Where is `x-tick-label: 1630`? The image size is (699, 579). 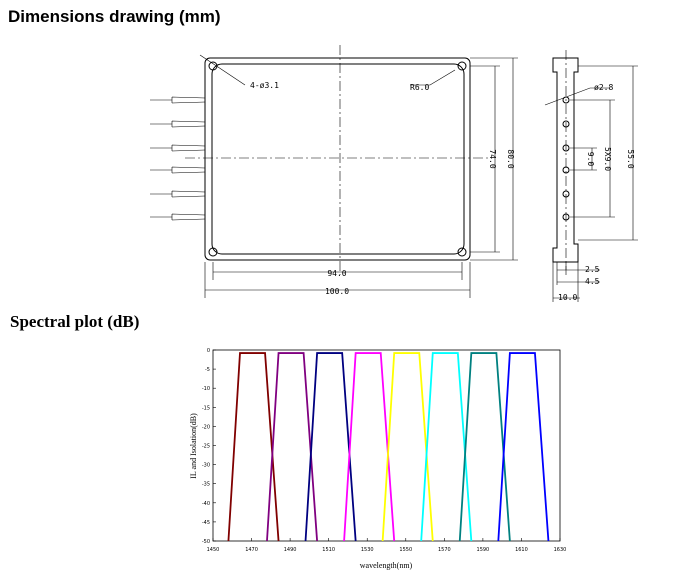
x-tick-label: 1630 is located at coordinates (560, 550).